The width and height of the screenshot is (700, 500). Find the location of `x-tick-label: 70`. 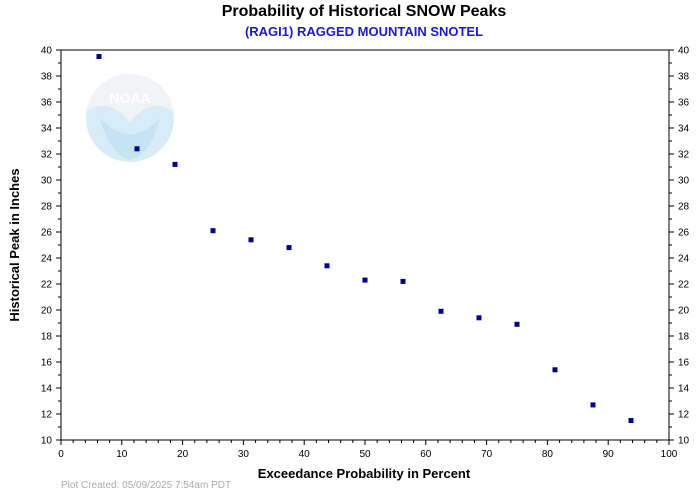

x-tick-label: 70 is located at coordinates (487, 454).